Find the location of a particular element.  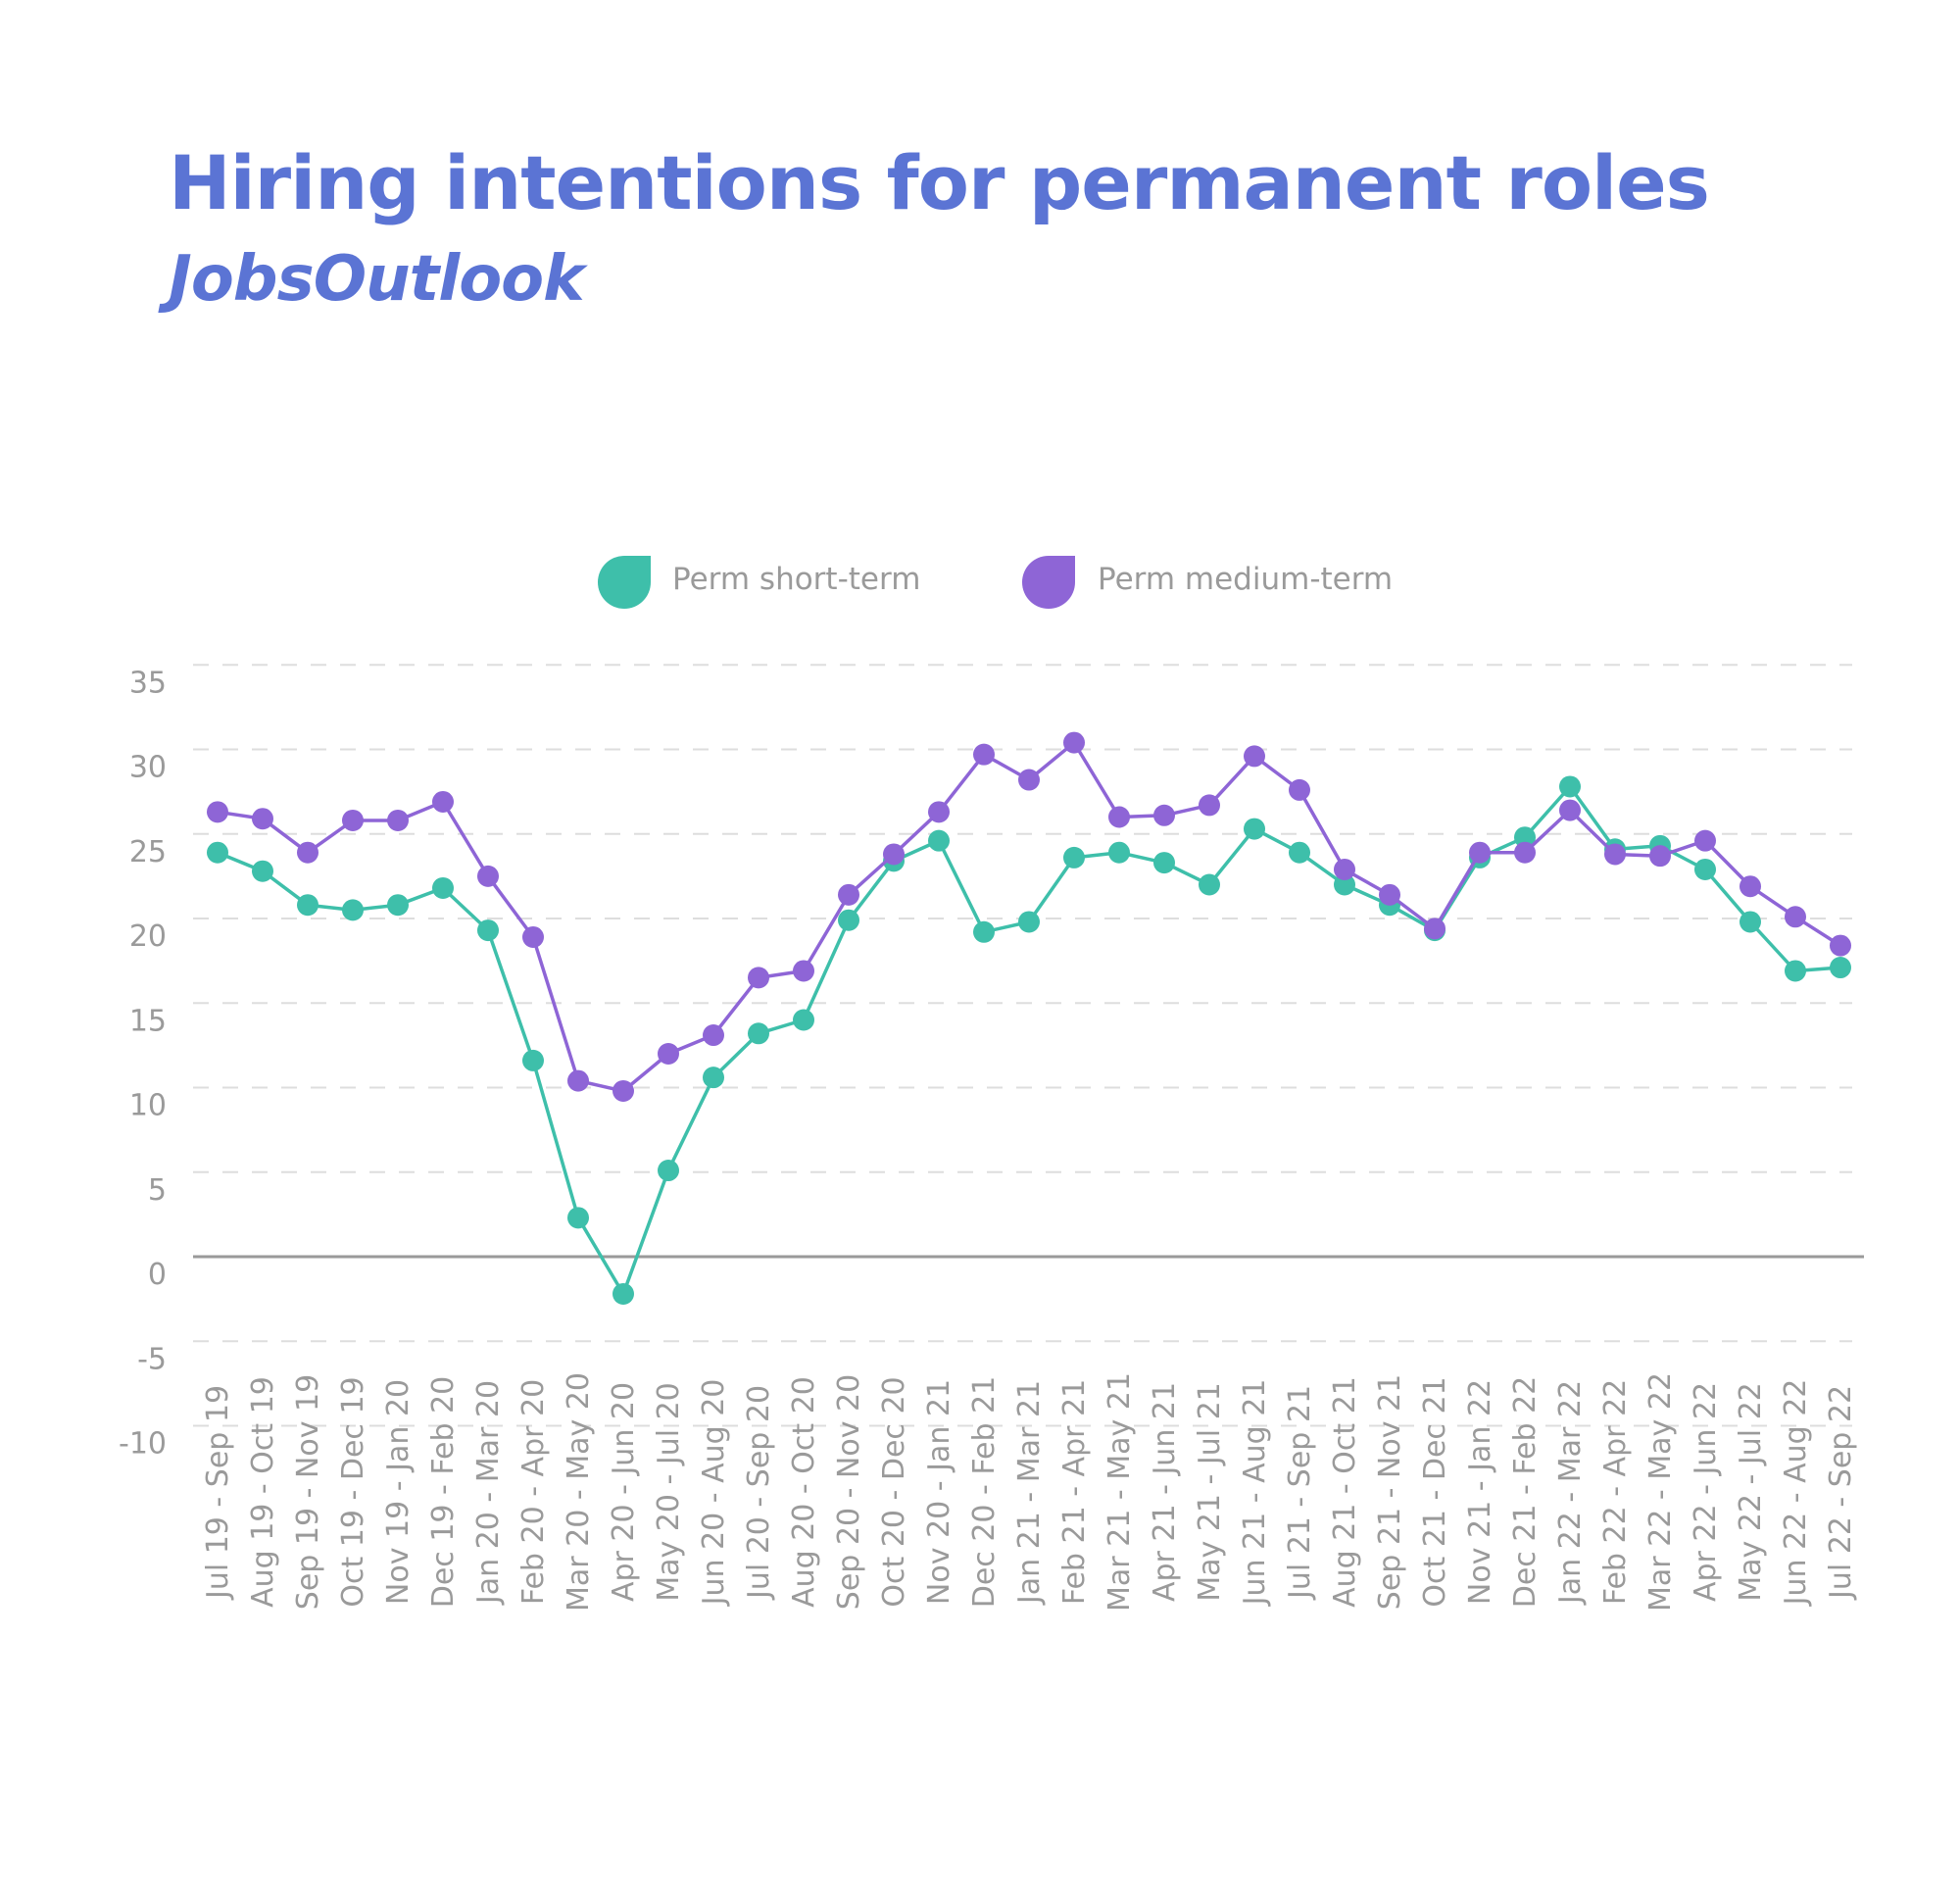

x-tick-label: Aug 19 - Oct 19 is located at coordinates (263, 1492).